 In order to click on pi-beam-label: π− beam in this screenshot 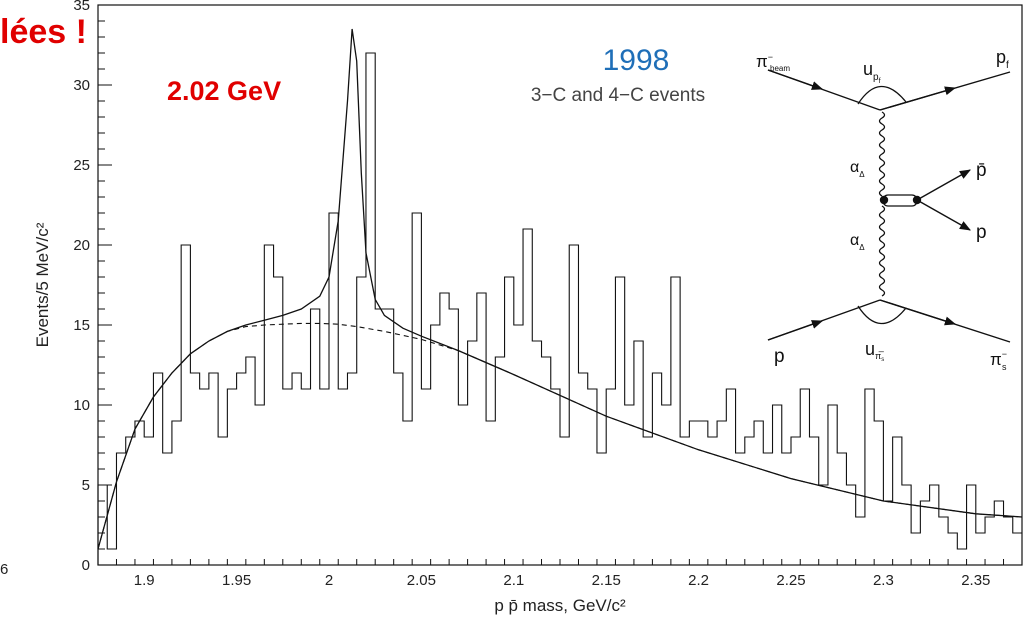, I will do `click(773, 62)`.